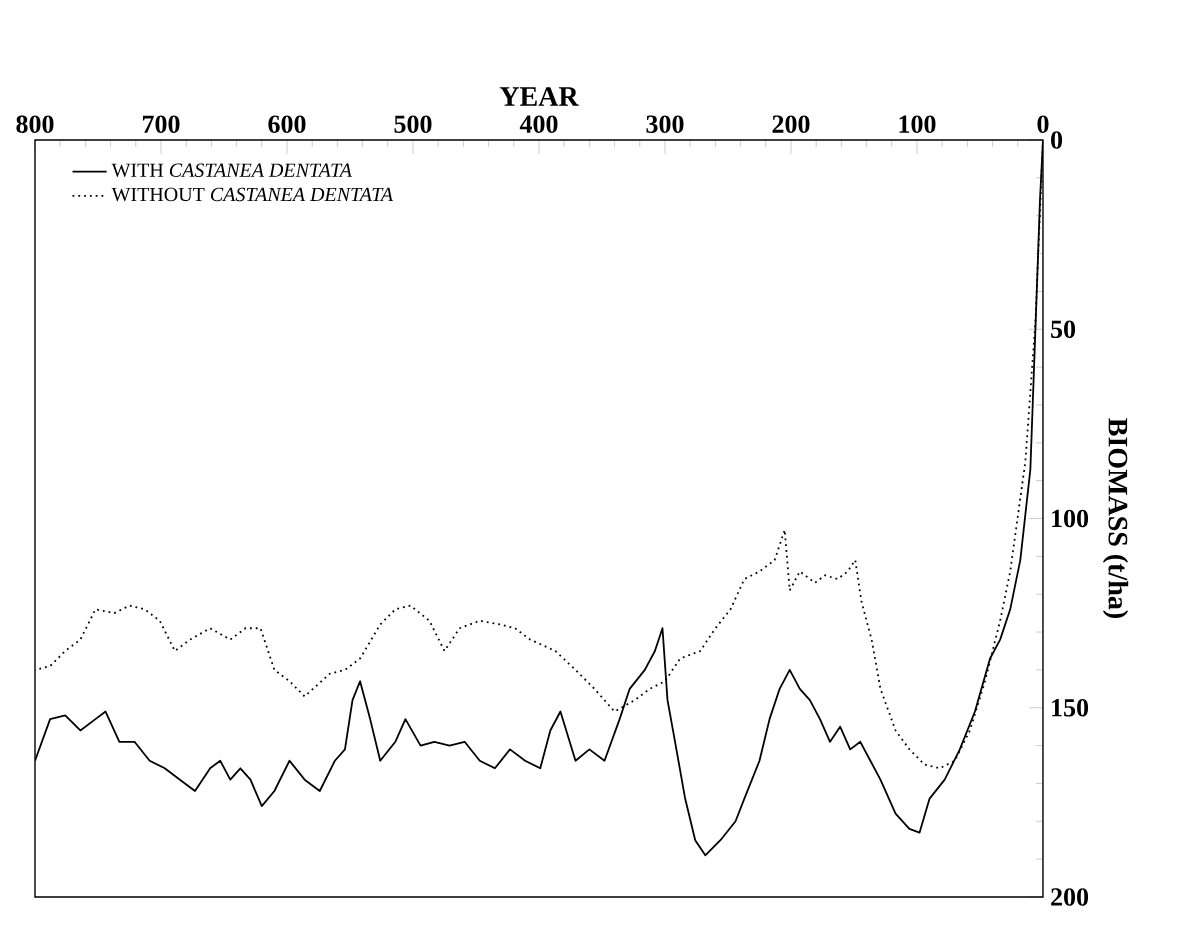 This screenshot has width=1183, height=935. Describe the element at coordinates (287, 124) in the screenshot. I see `x-tick-label: 600` at that location.